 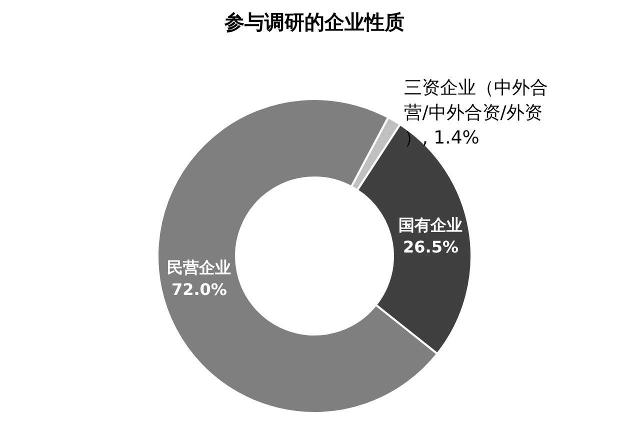 I want to click on slice-label: 三资企业（中外合营/中外合资/外资）, 1.4%, so click(x=476, y=112).